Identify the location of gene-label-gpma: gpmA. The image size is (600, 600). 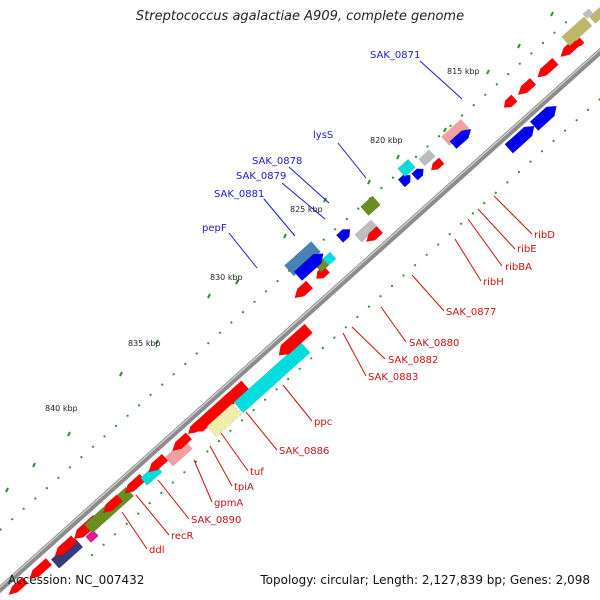
(228, 503).